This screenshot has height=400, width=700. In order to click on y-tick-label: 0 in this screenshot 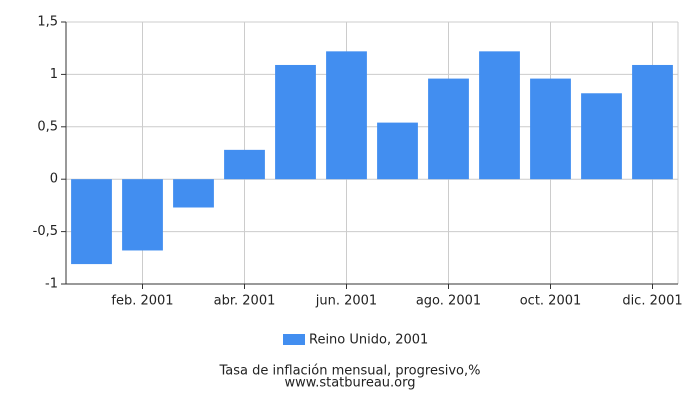, I will do `click(54, 179)`.